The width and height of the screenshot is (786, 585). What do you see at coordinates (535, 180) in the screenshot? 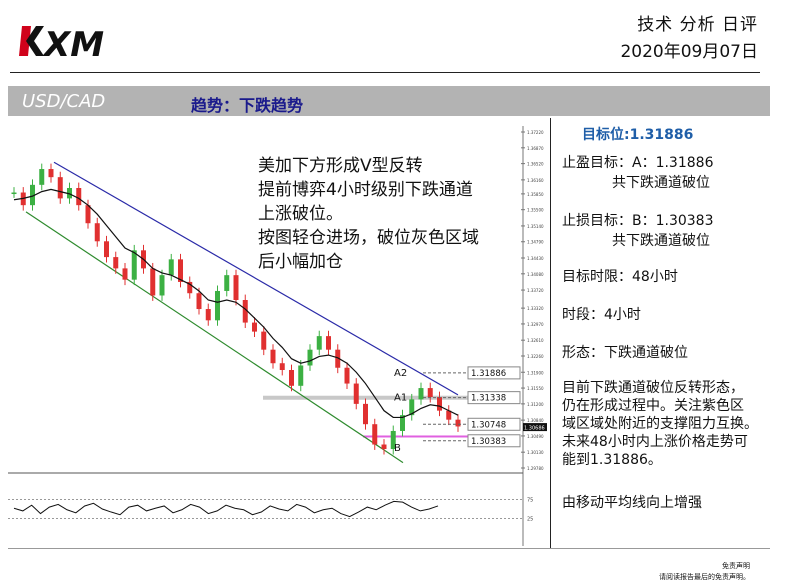
I see `y-tick-label: 1.36160` at bounding box center [535, 180].